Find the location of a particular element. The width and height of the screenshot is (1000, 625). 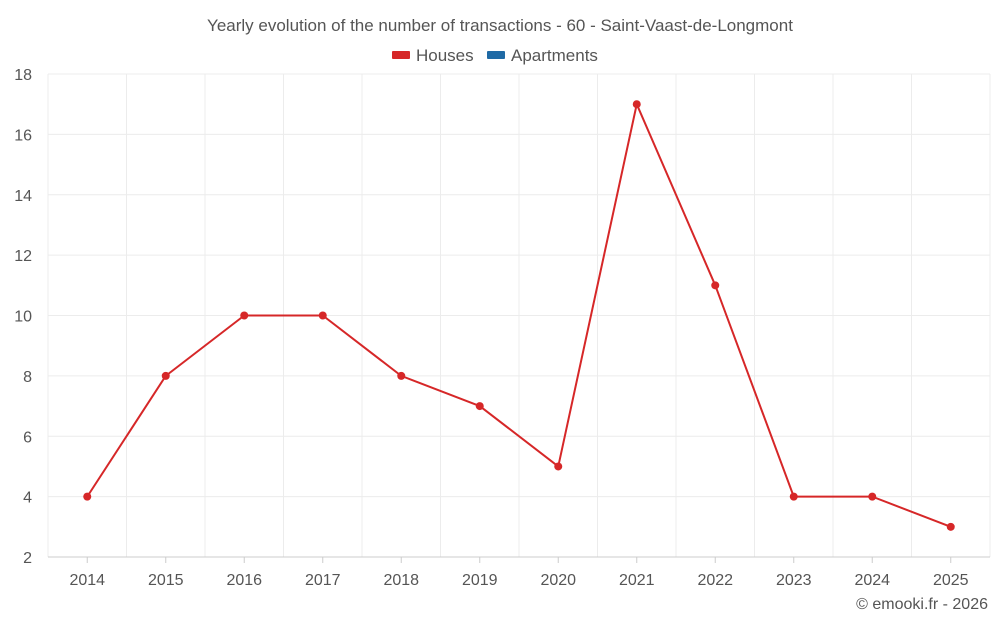

x-tick-label: 2023 is located at coordinates (794, 580).